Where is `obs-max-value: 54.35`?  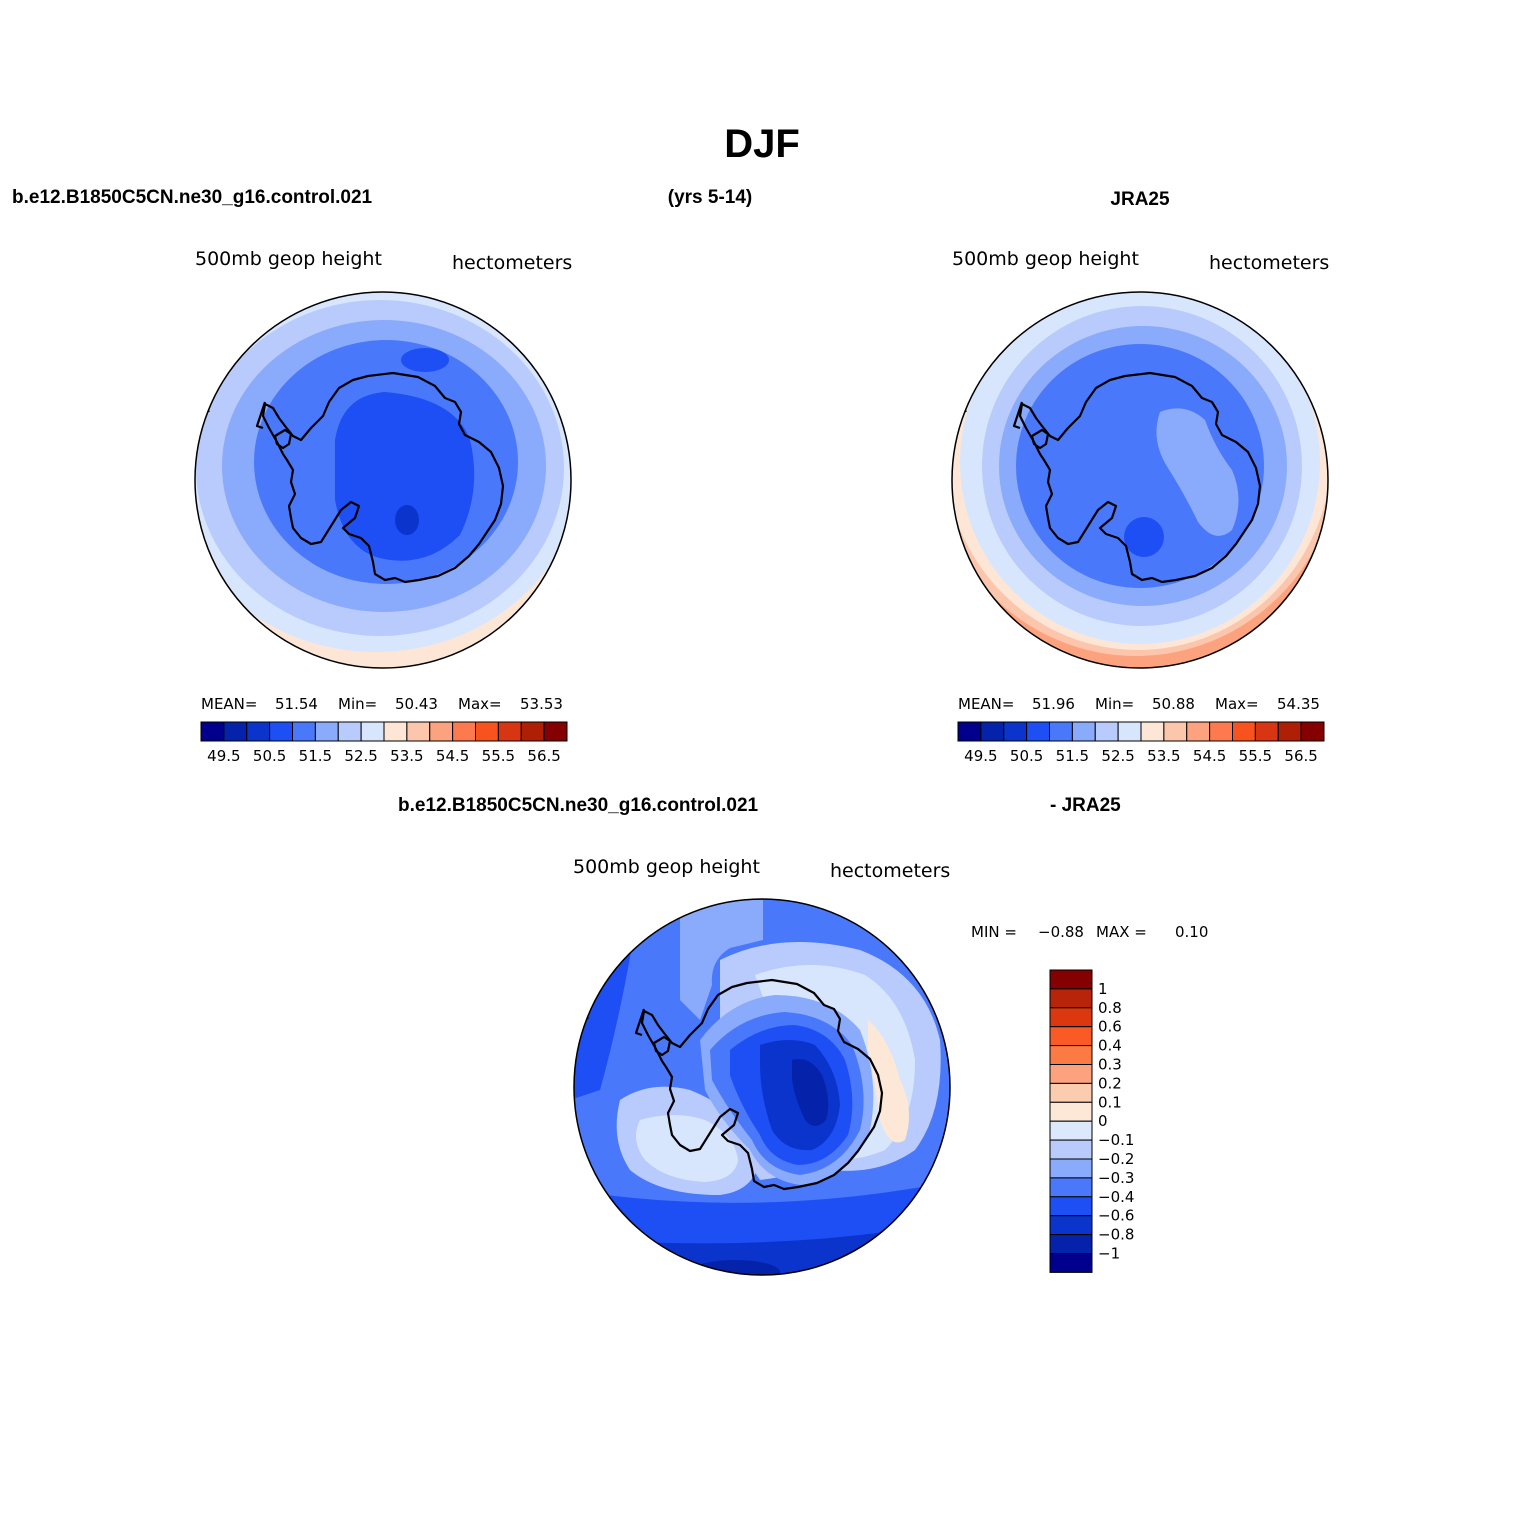
obs-max-value: 54.35 is located at coordinates (1298, 704).